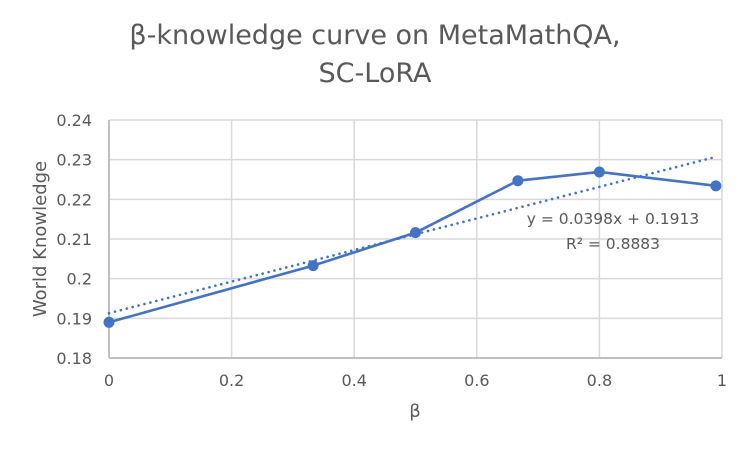 The image size is (750, 449). Describe the element at coordinates (109, 380) in the screenshot. I see `x-tick-label: 0` at that location.